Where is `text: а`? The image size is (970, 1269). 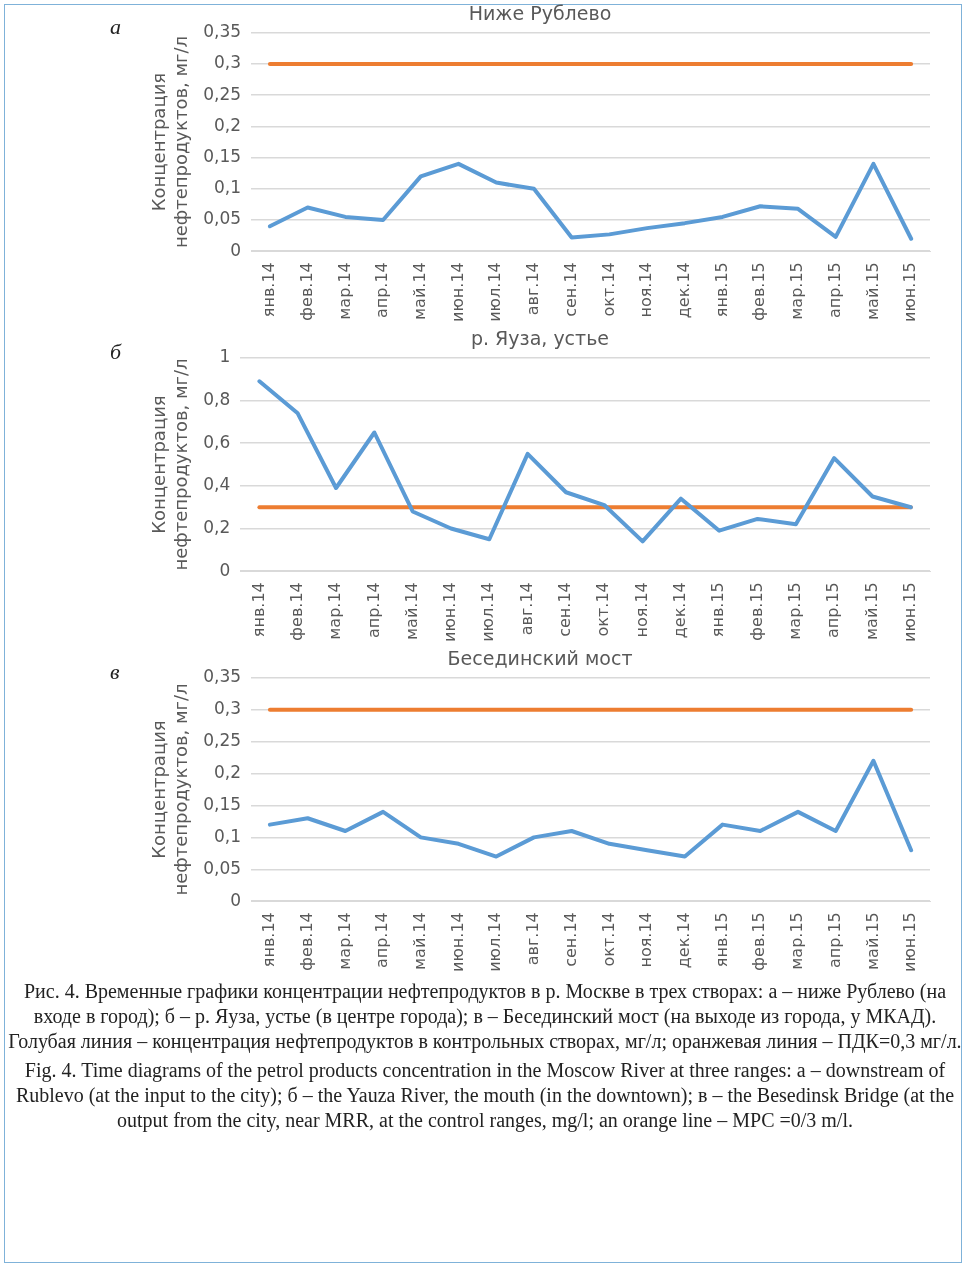 text: а is located at coordinates (115, 27).